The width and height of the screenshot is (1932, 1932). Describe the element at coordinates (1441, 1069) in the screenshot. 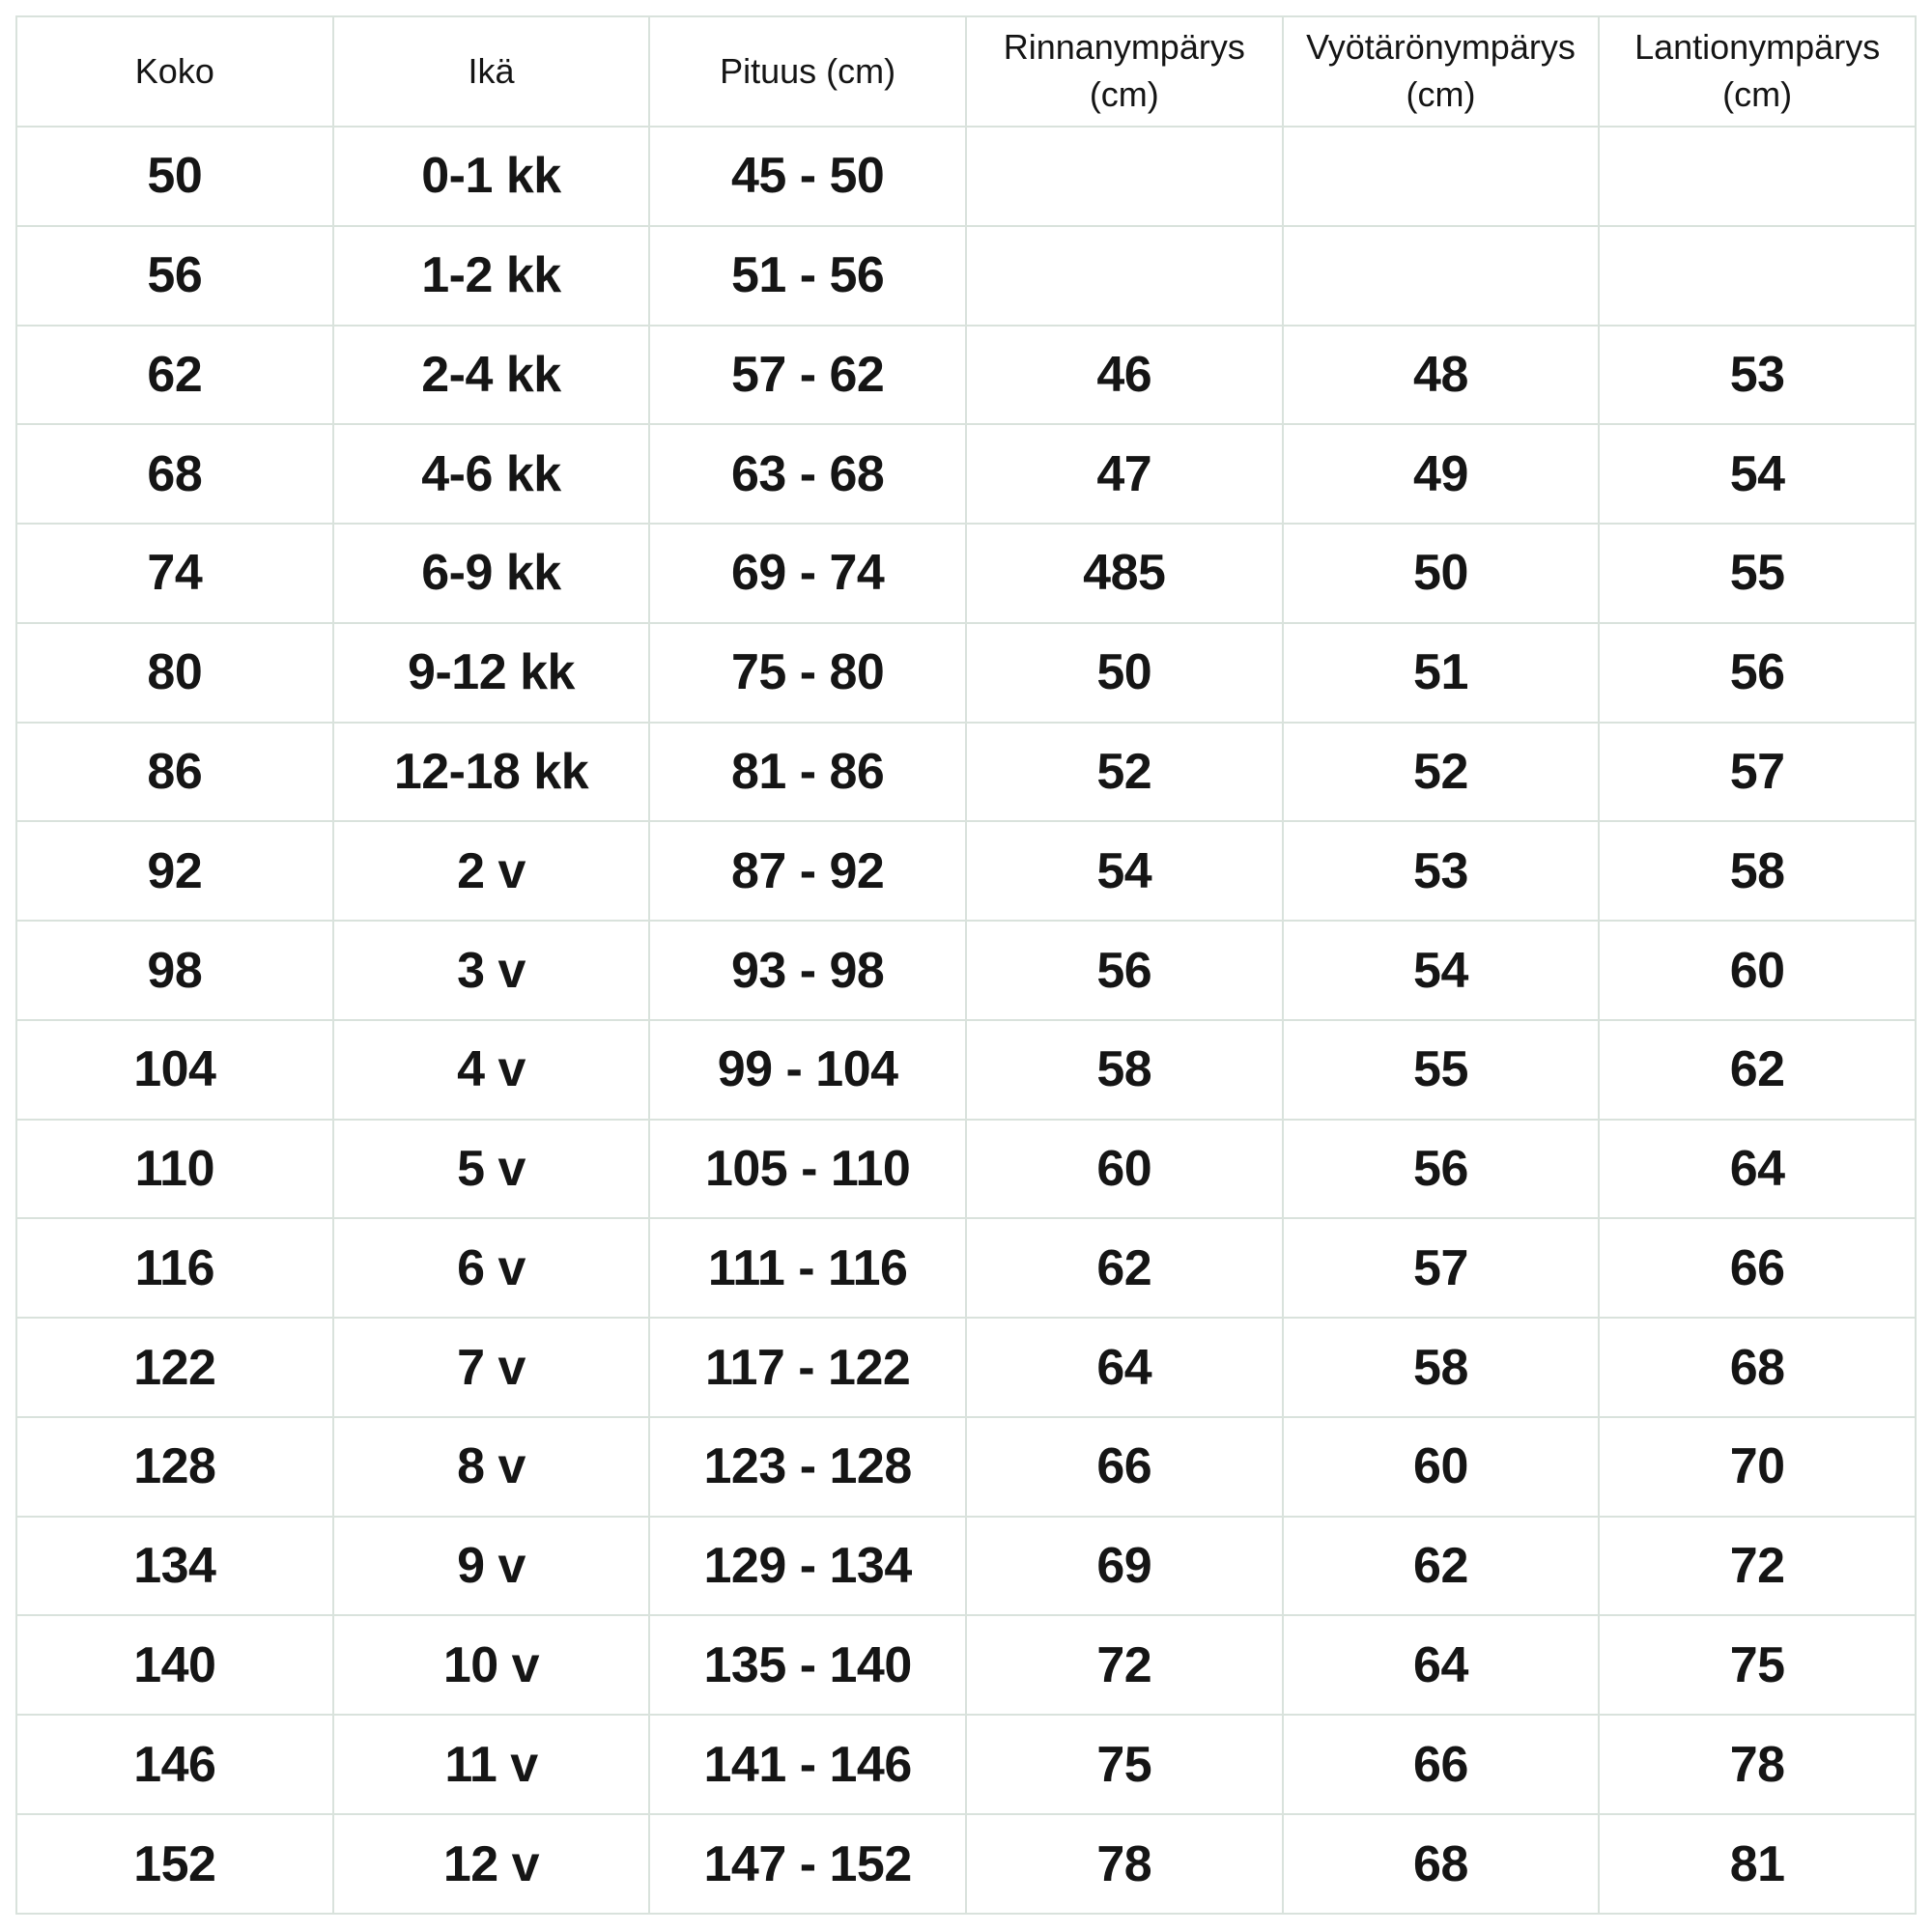

I see `cell-vyotaro: 55` at that location.